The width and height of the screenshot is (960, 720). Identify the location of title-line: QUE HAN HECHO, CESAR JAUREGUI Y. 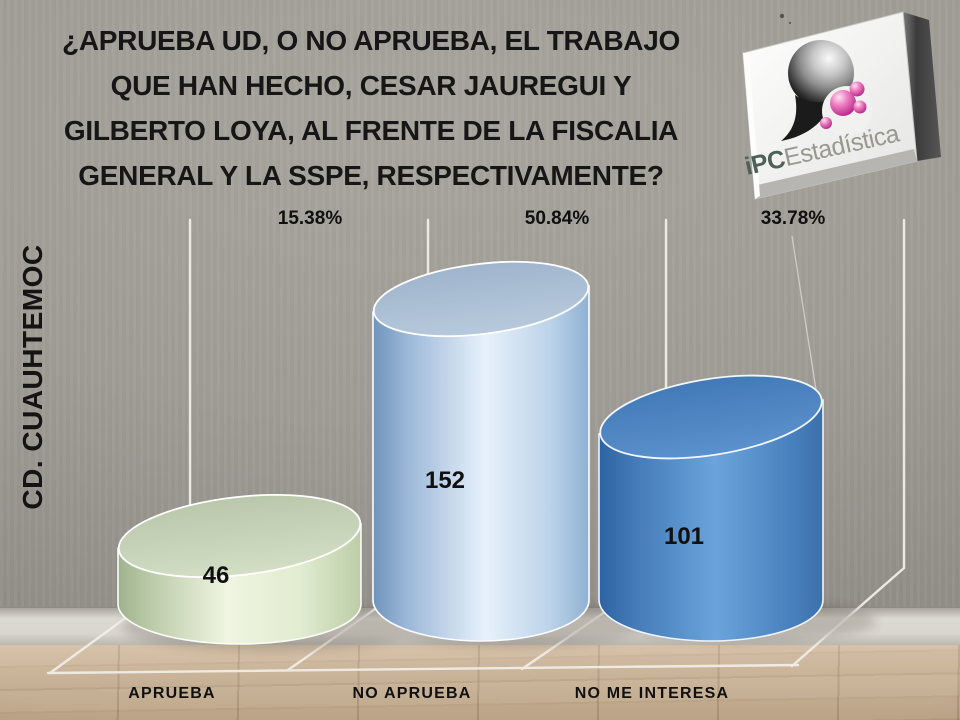
(371, 85).